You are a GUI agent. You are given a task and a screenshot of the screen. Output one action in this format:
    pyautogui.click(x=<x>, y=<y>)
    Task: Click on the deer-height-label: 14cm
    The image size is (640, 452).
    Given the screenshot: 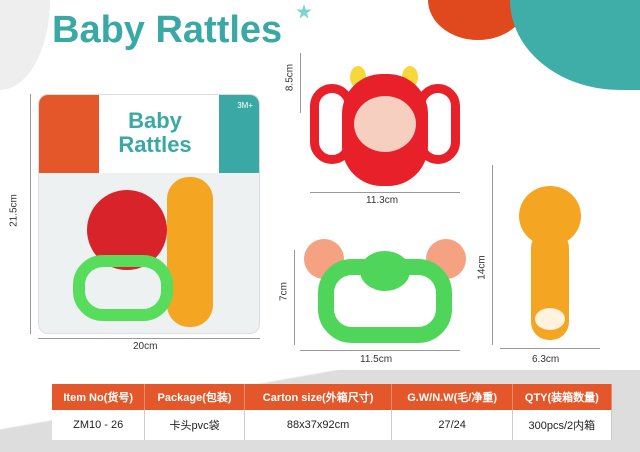 What is the action you would take?
    pyautogui.click(x=482, y=267)
    